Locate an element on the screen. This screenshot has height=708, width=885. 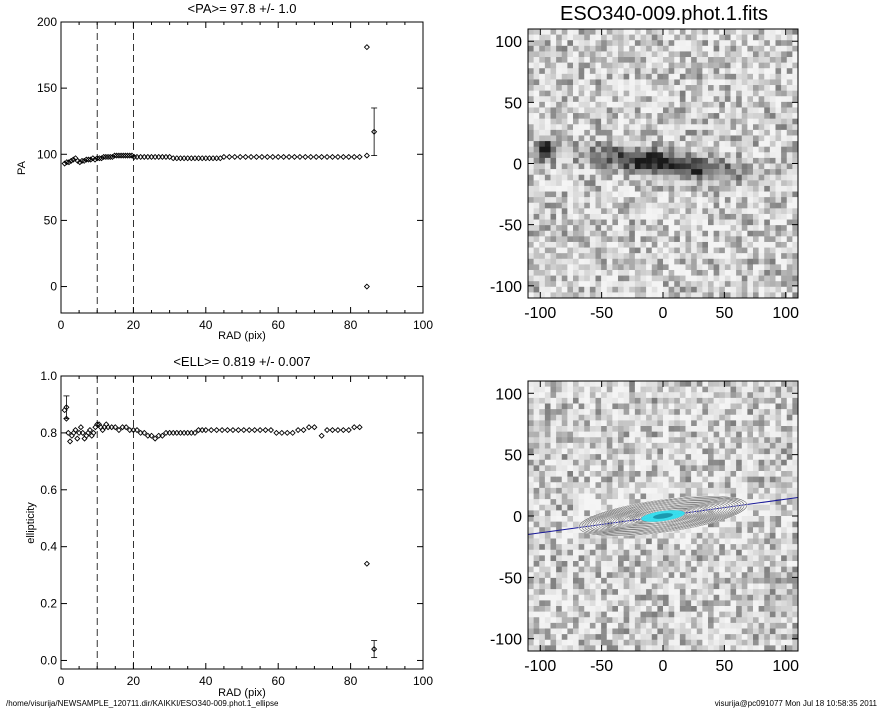
ell-point is located at coordinates (151, 435).